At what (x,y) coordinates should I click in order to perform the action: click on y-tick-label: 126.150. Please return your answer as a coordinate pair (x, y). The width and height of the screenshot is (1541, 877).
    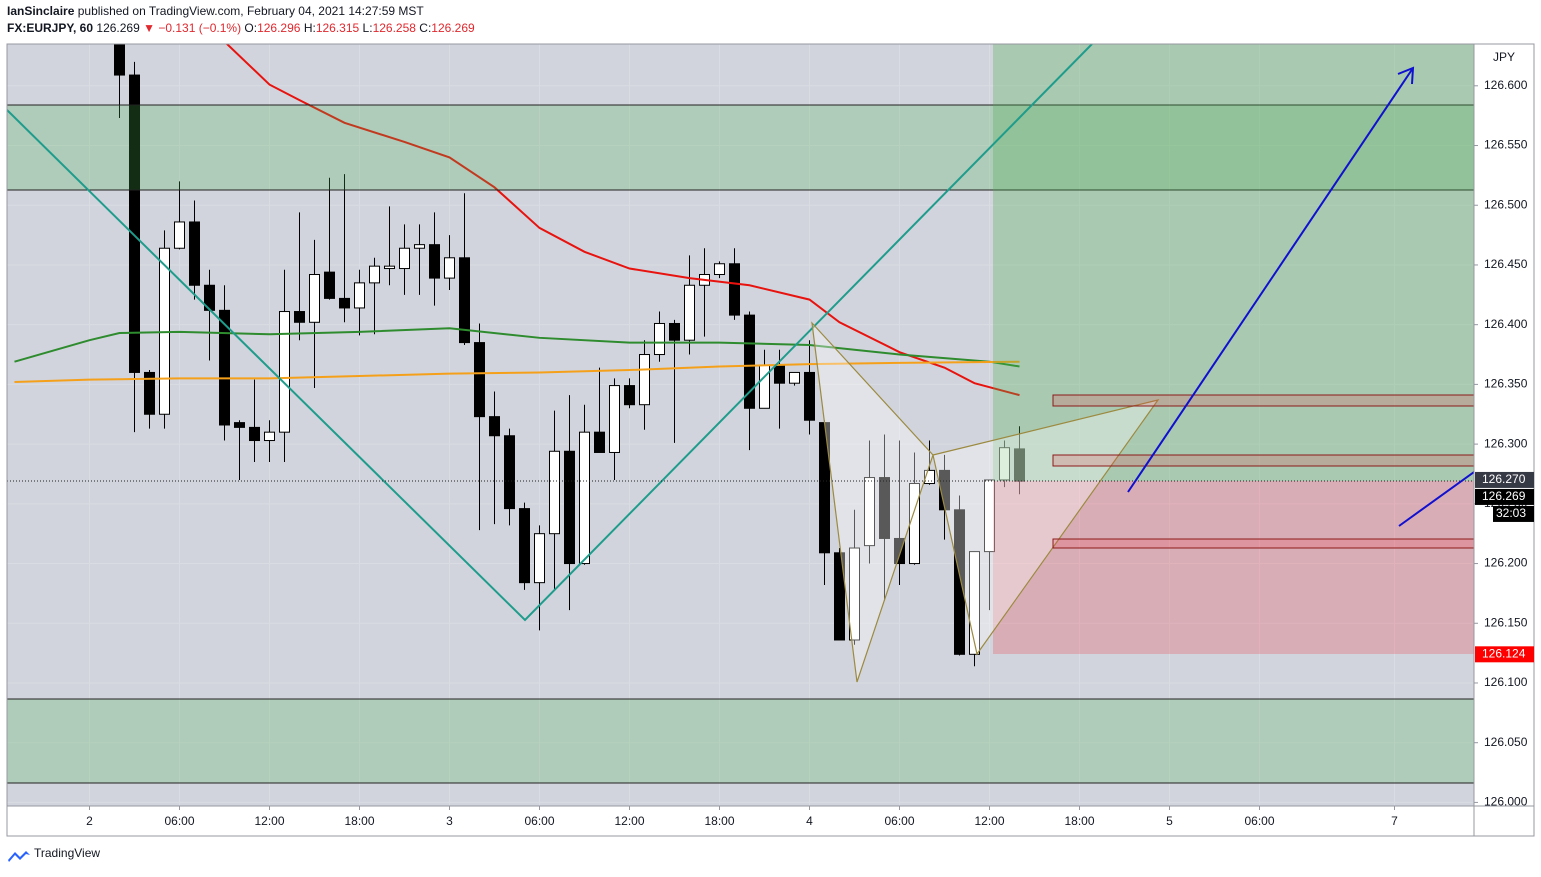
    Looking at the image, I should click on (1506, 622).